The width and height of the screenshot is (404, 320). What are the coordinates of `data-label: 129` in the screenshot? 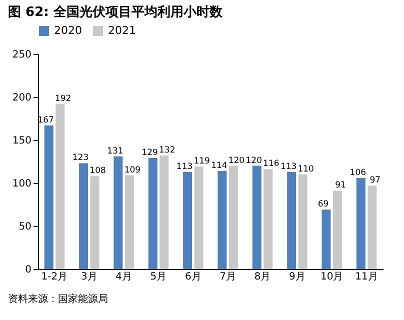 It's located at (150, 153).